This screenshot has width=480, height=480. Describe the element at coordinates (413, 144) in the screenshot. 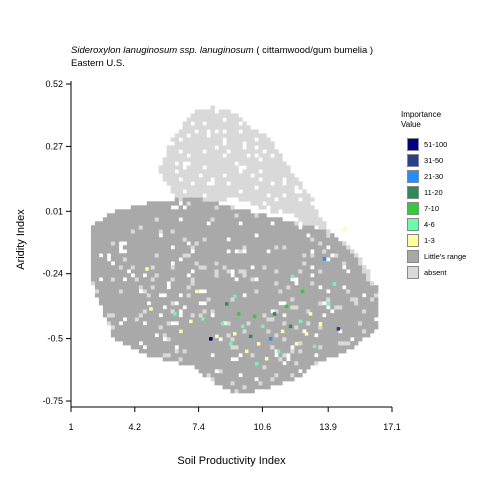

I see `legend-swatch` at that location.